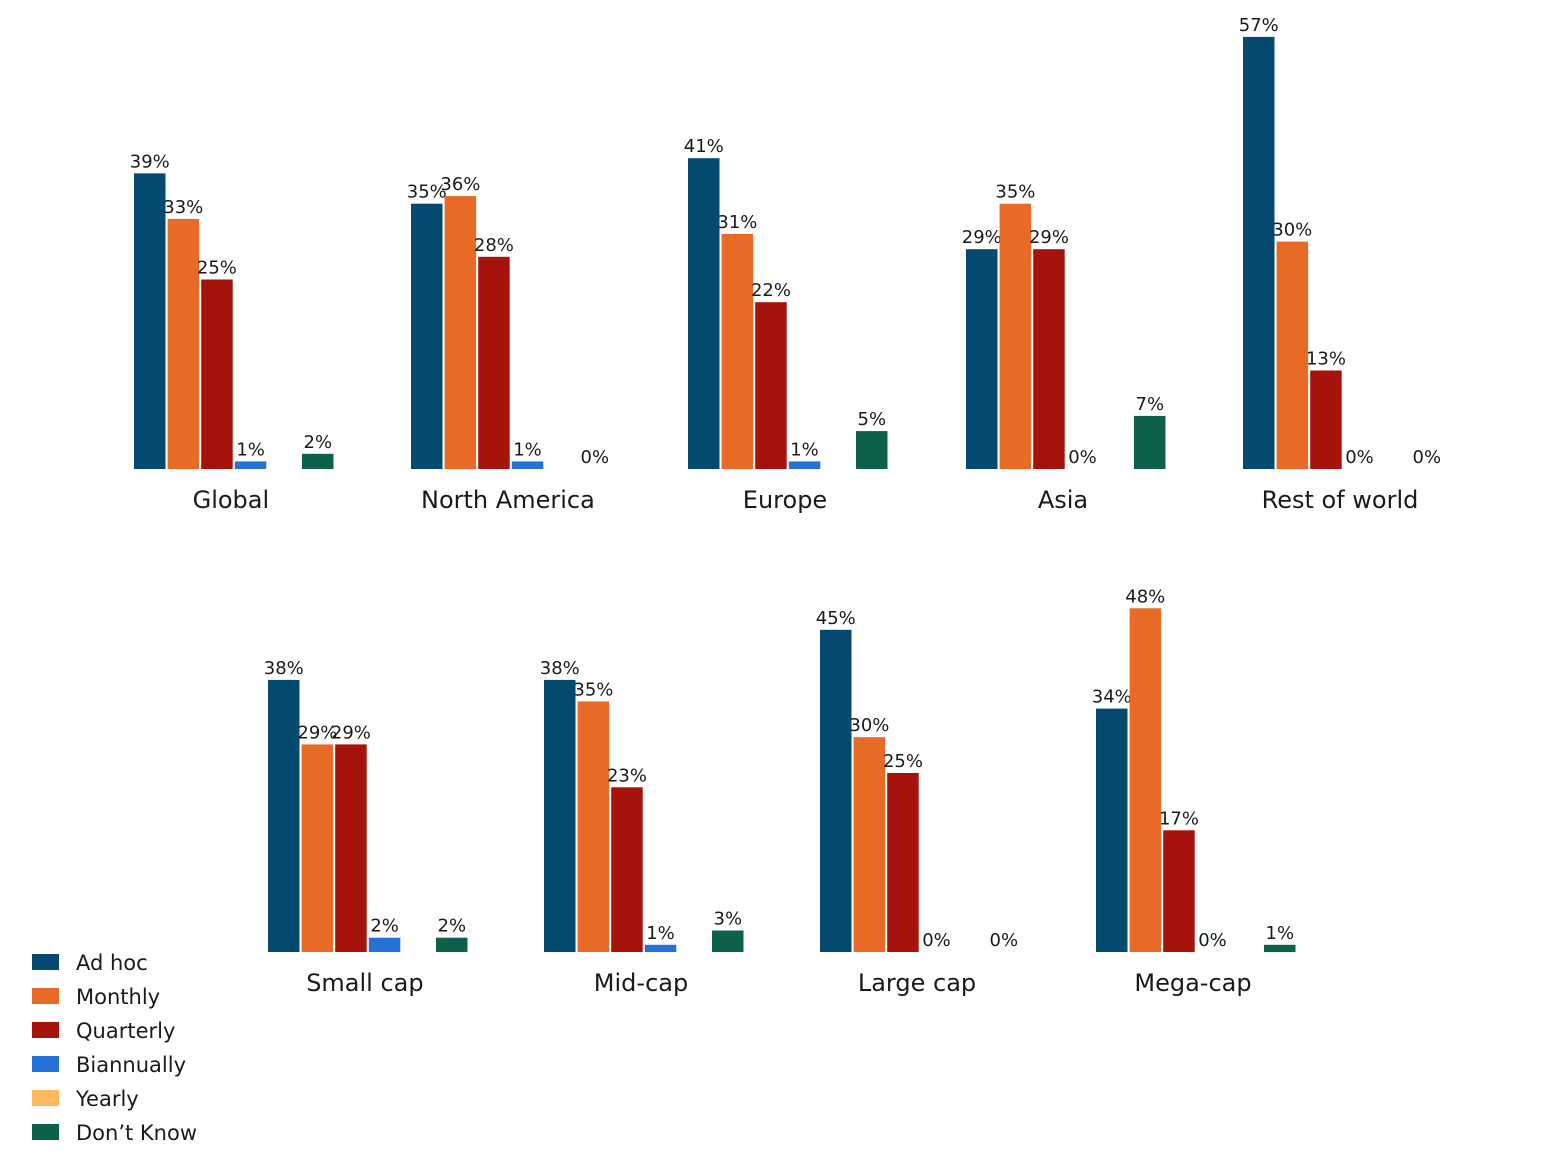  I want to click on data-label-quarterly-small-cap: 29%, so click(351, 732).